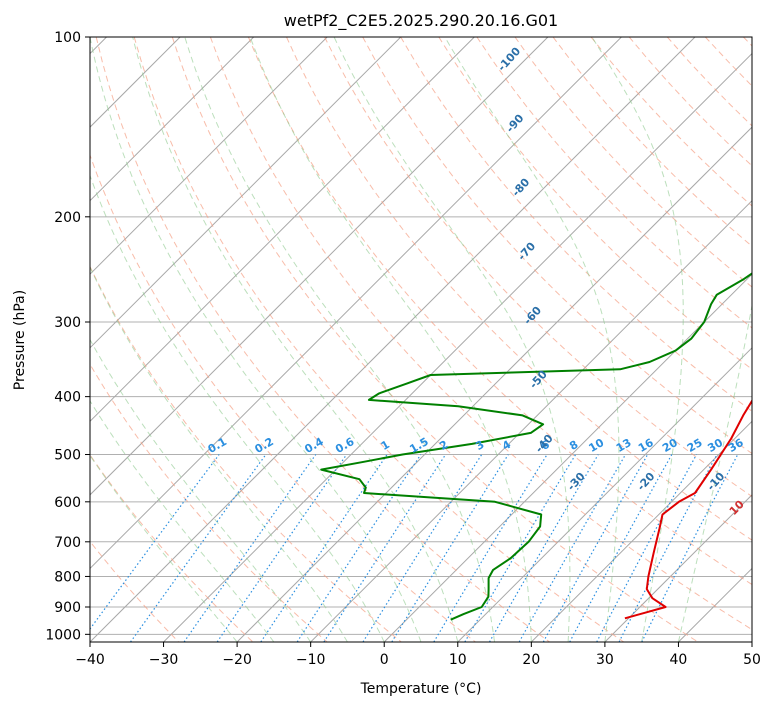 Image resolution: width=775 pixels, height=708 pixels. Describe the element at coordinates (67, 38) in the screenshot. I see `y-tick-label: 100` at that location.